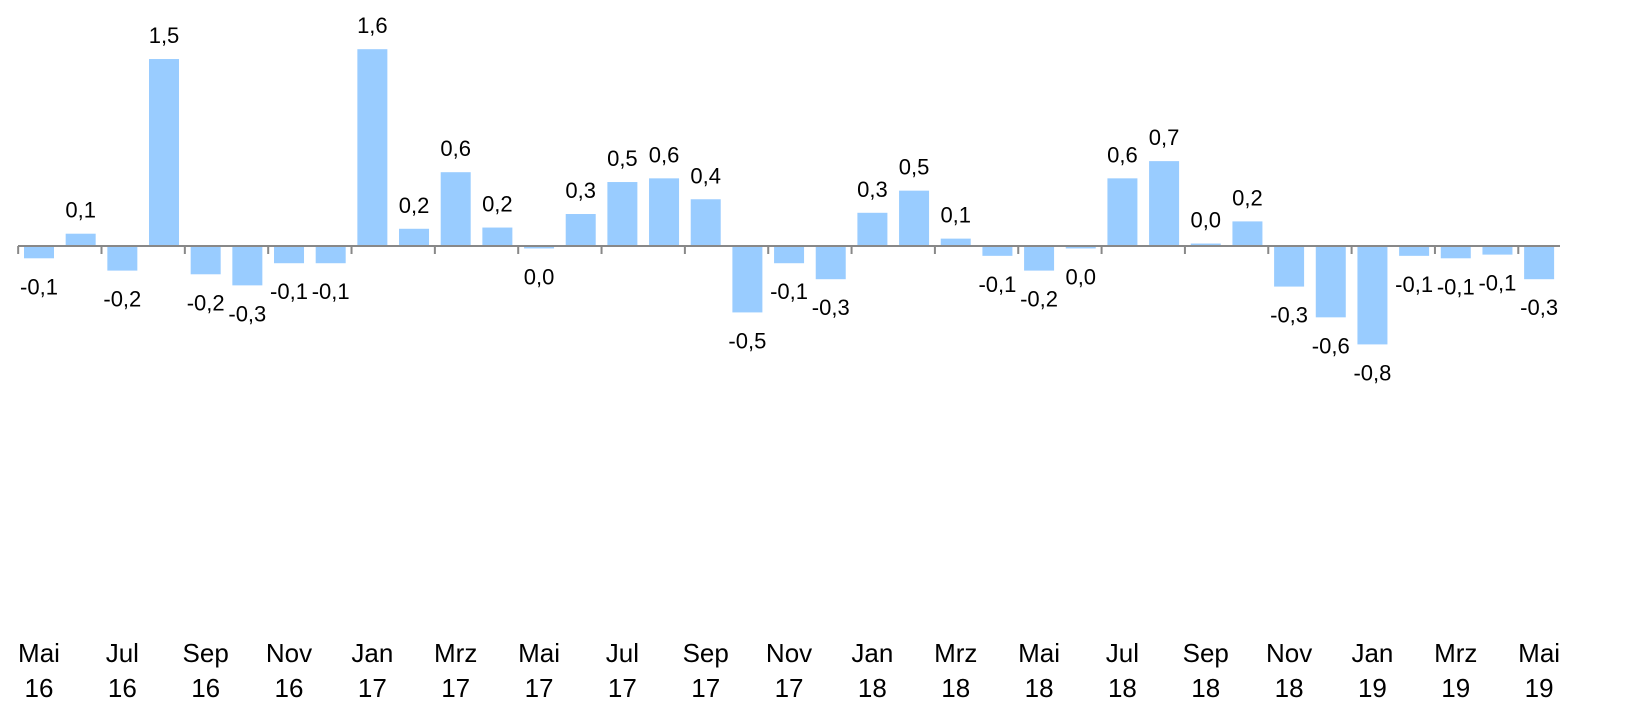 This screenshot has height=728, width=1630. I want to click on x-tick-label: Jul 16, so click(122, 670).